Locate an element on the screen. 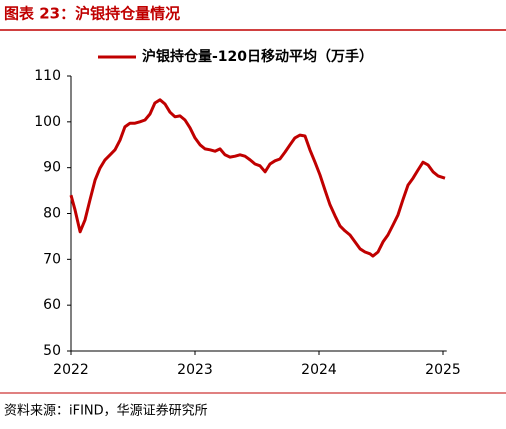 This screenshot has height=429, width=506. x-tick-label: 2024 is located at coordinates (319, 370).